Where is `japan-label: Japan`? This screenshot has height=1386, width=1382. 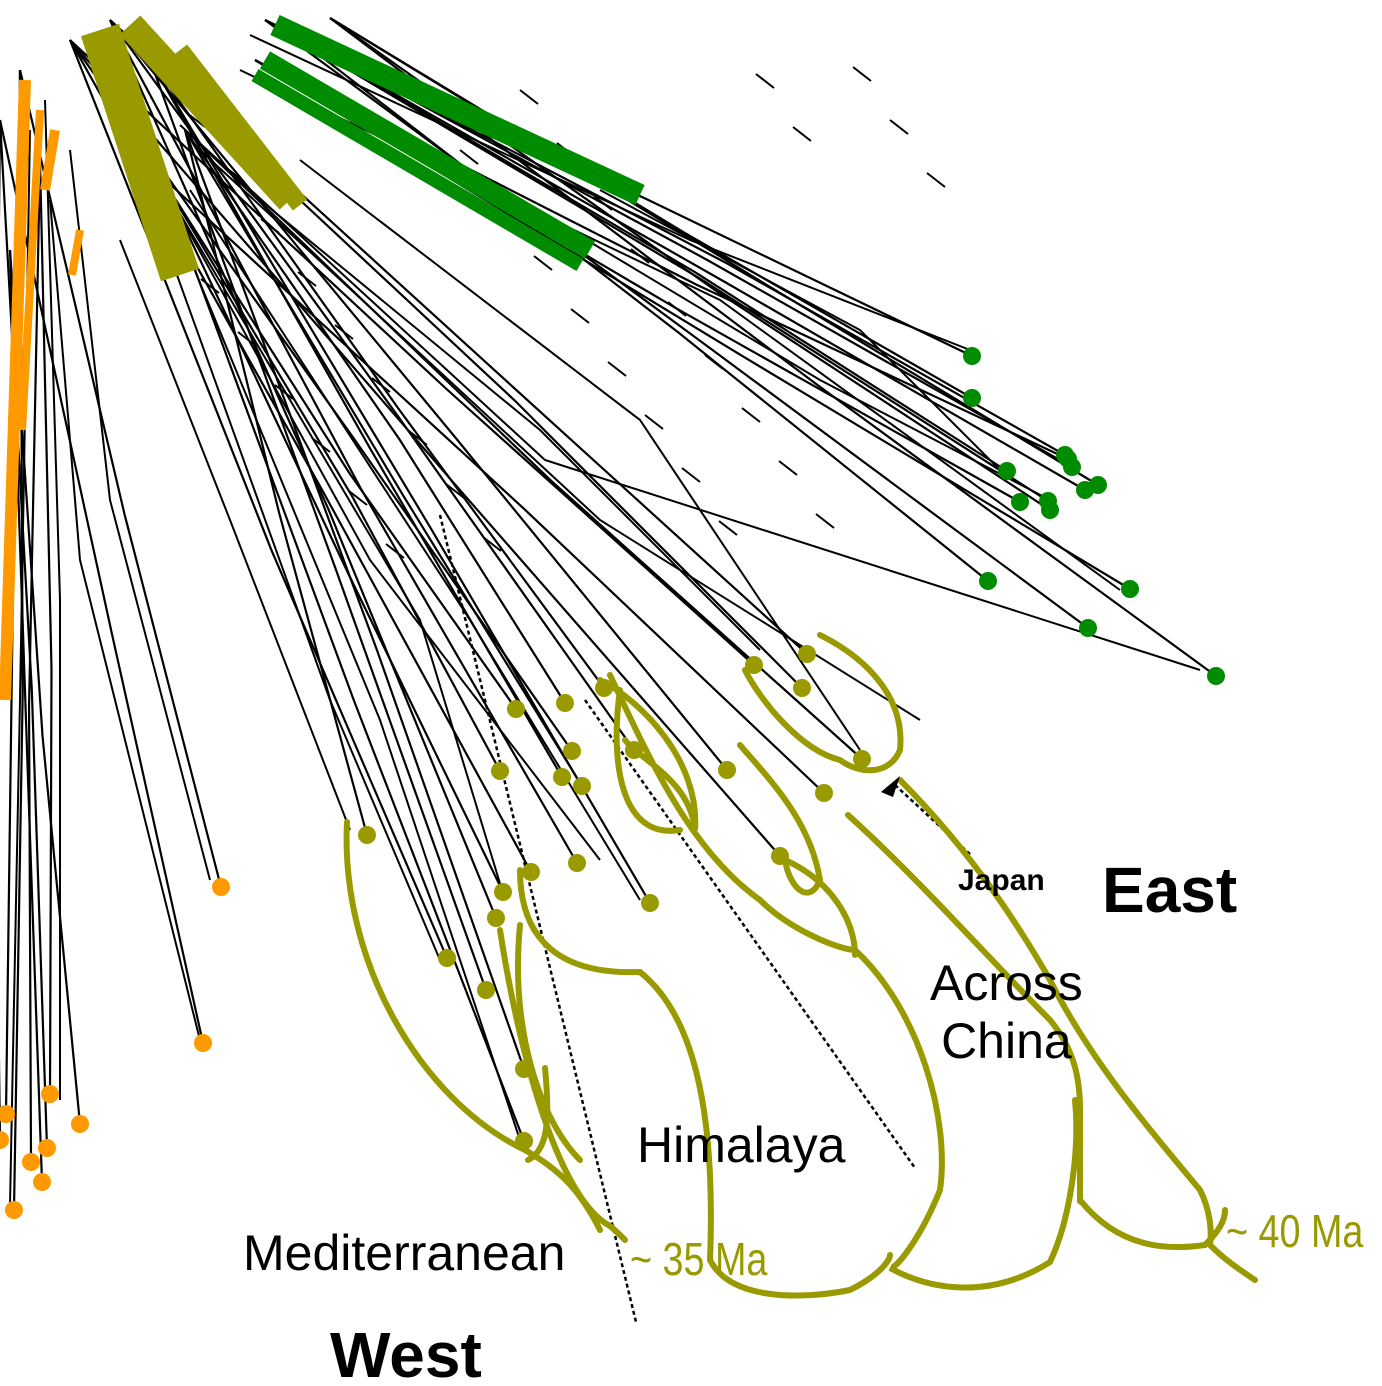
japan-label: Japan is located at coordinates (1001, 880).